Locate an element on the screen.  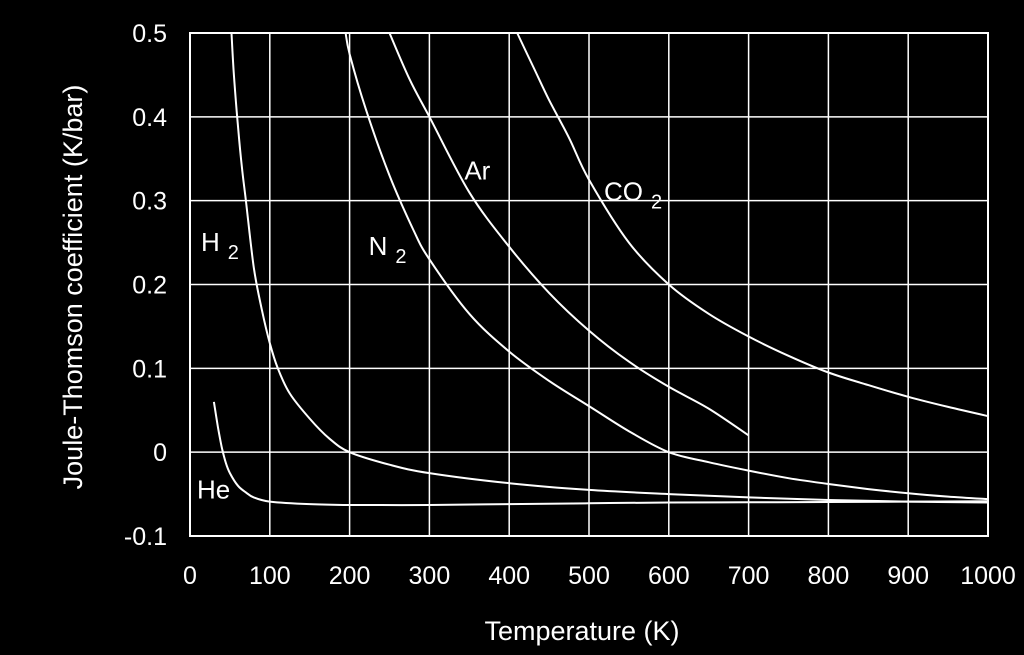
x-tick-label: 1000 is located at coordinates (988, 576).